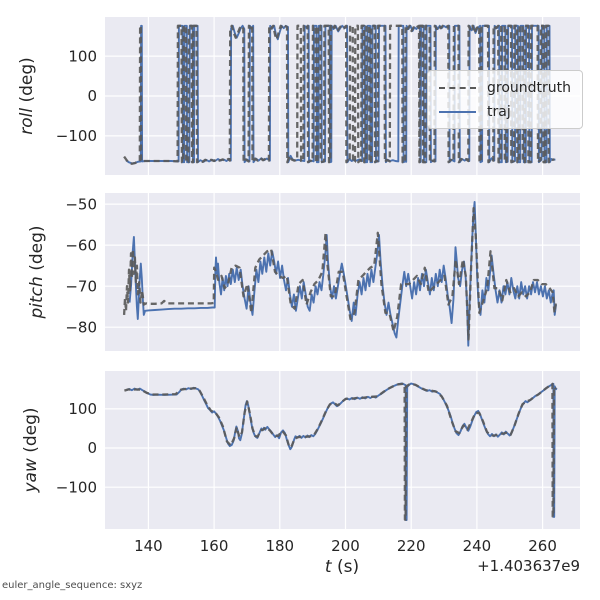  What do you see at coordinates (81, 286) in the screenshot?
I see `pitch-y-tick-label: −70` at bounding box center [81, 286].